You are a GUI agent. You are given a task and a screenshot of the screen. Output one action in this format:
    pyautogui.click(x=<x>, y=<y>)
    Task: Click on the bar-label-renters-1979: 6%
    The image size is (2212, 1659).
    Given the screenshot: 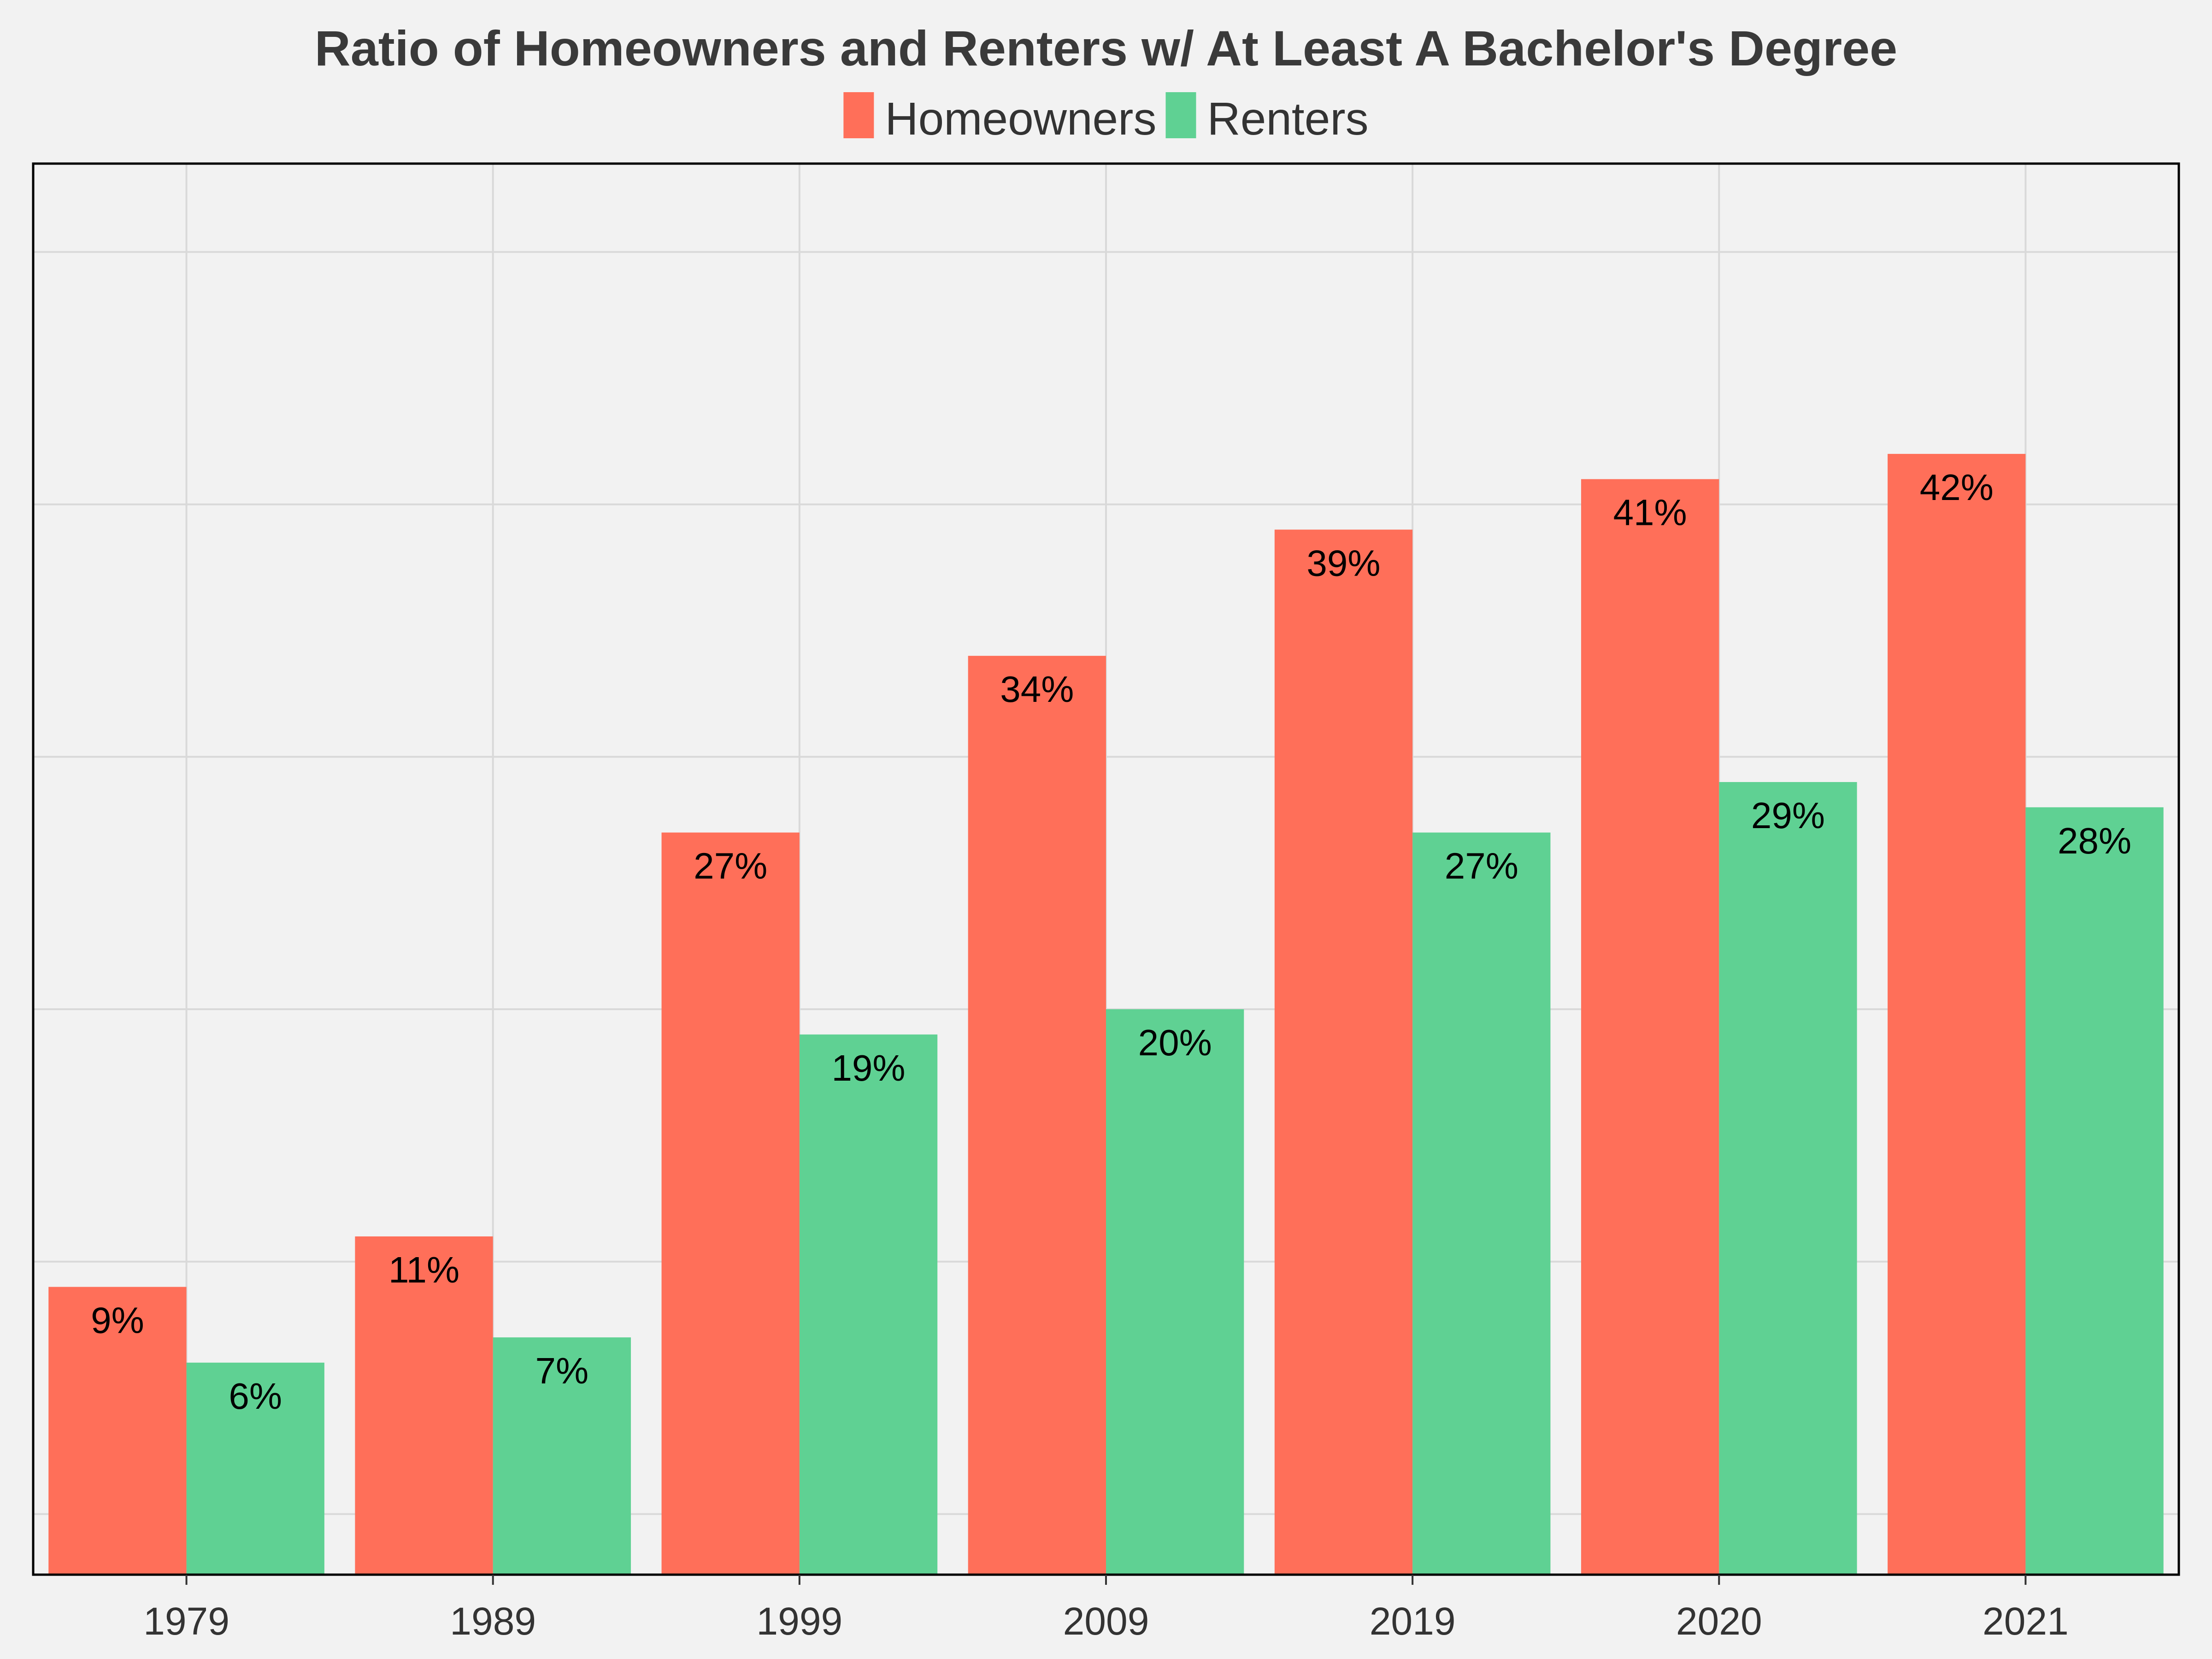 What is the action you would take?
    pyautogui.click(x=255, y=1396)
    